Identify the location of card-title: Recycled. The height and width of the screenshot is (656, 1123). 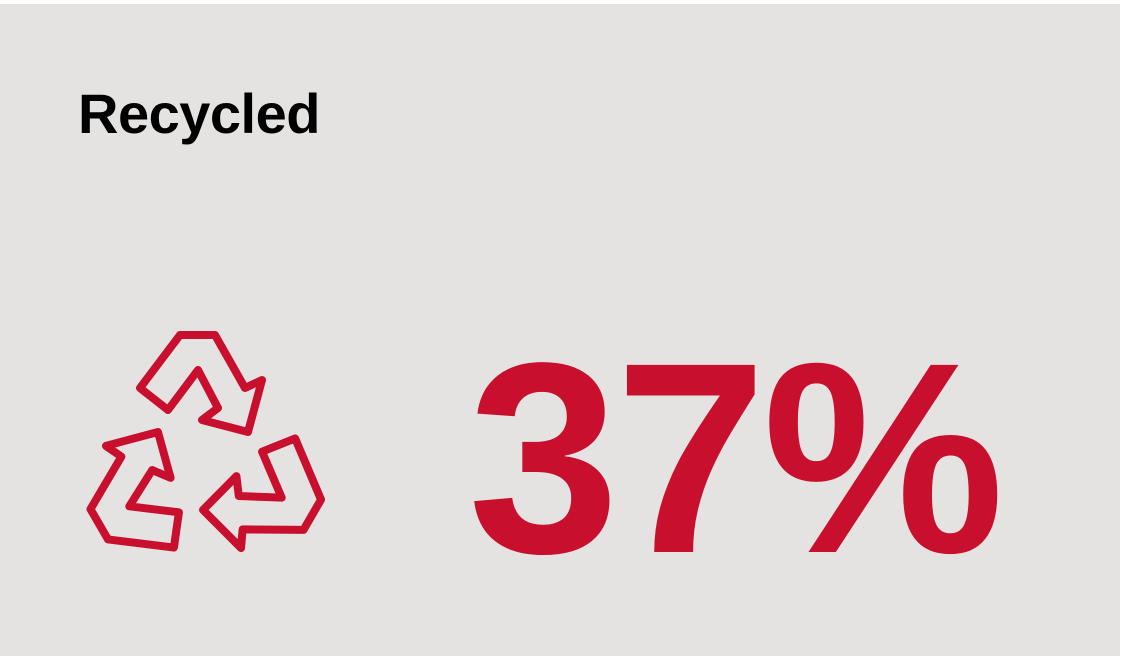
(199, 113).